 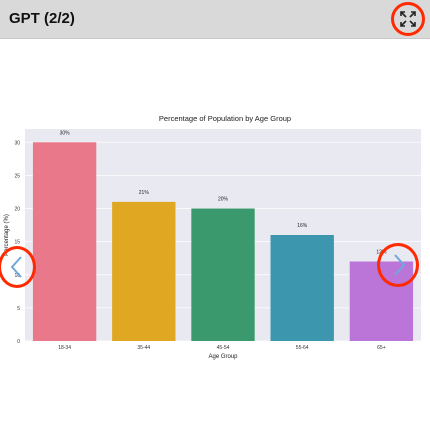 I want to click on y-tick-label: 5, so click(x=18, y=309).